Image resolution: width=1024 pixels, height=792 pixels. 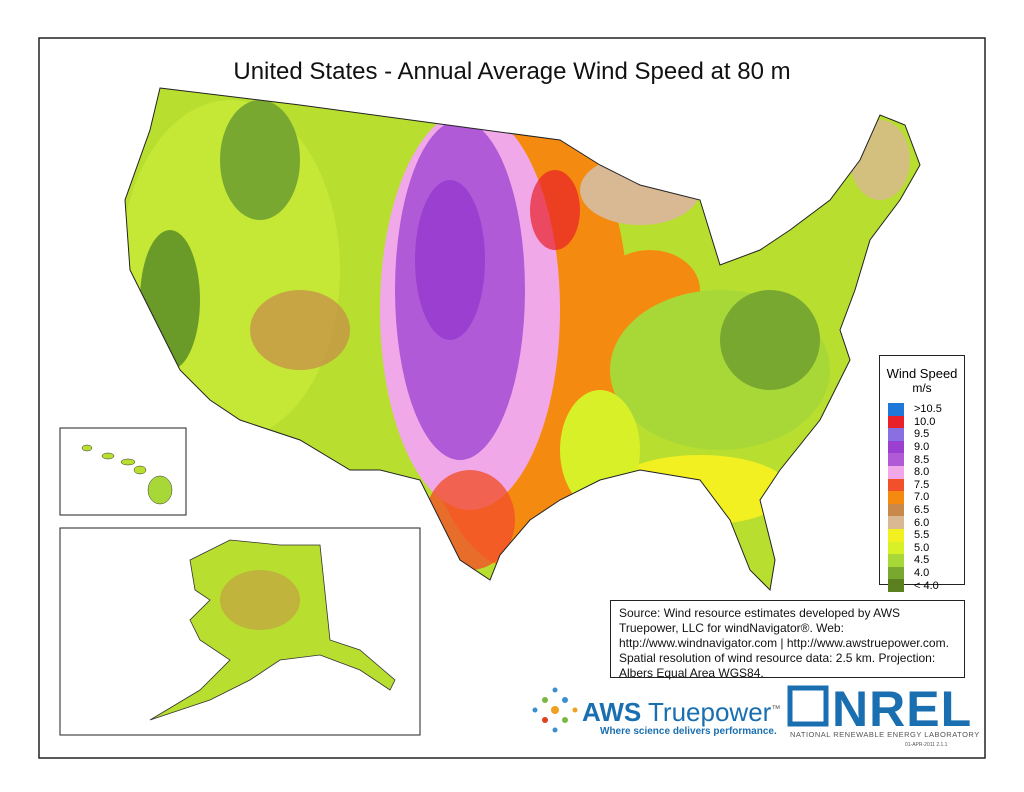 I want to click on hawaii-inset, so click(x=123, y=471).